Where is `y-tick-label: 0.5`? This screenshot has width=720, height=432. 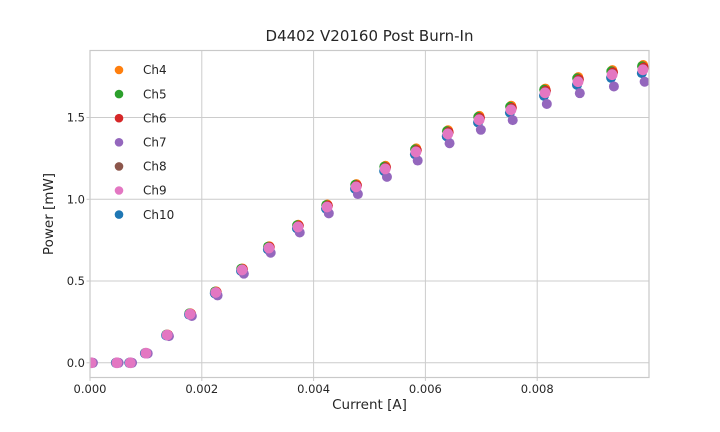 y-tick-label: 0.5 is located at coordinates (76, 281).